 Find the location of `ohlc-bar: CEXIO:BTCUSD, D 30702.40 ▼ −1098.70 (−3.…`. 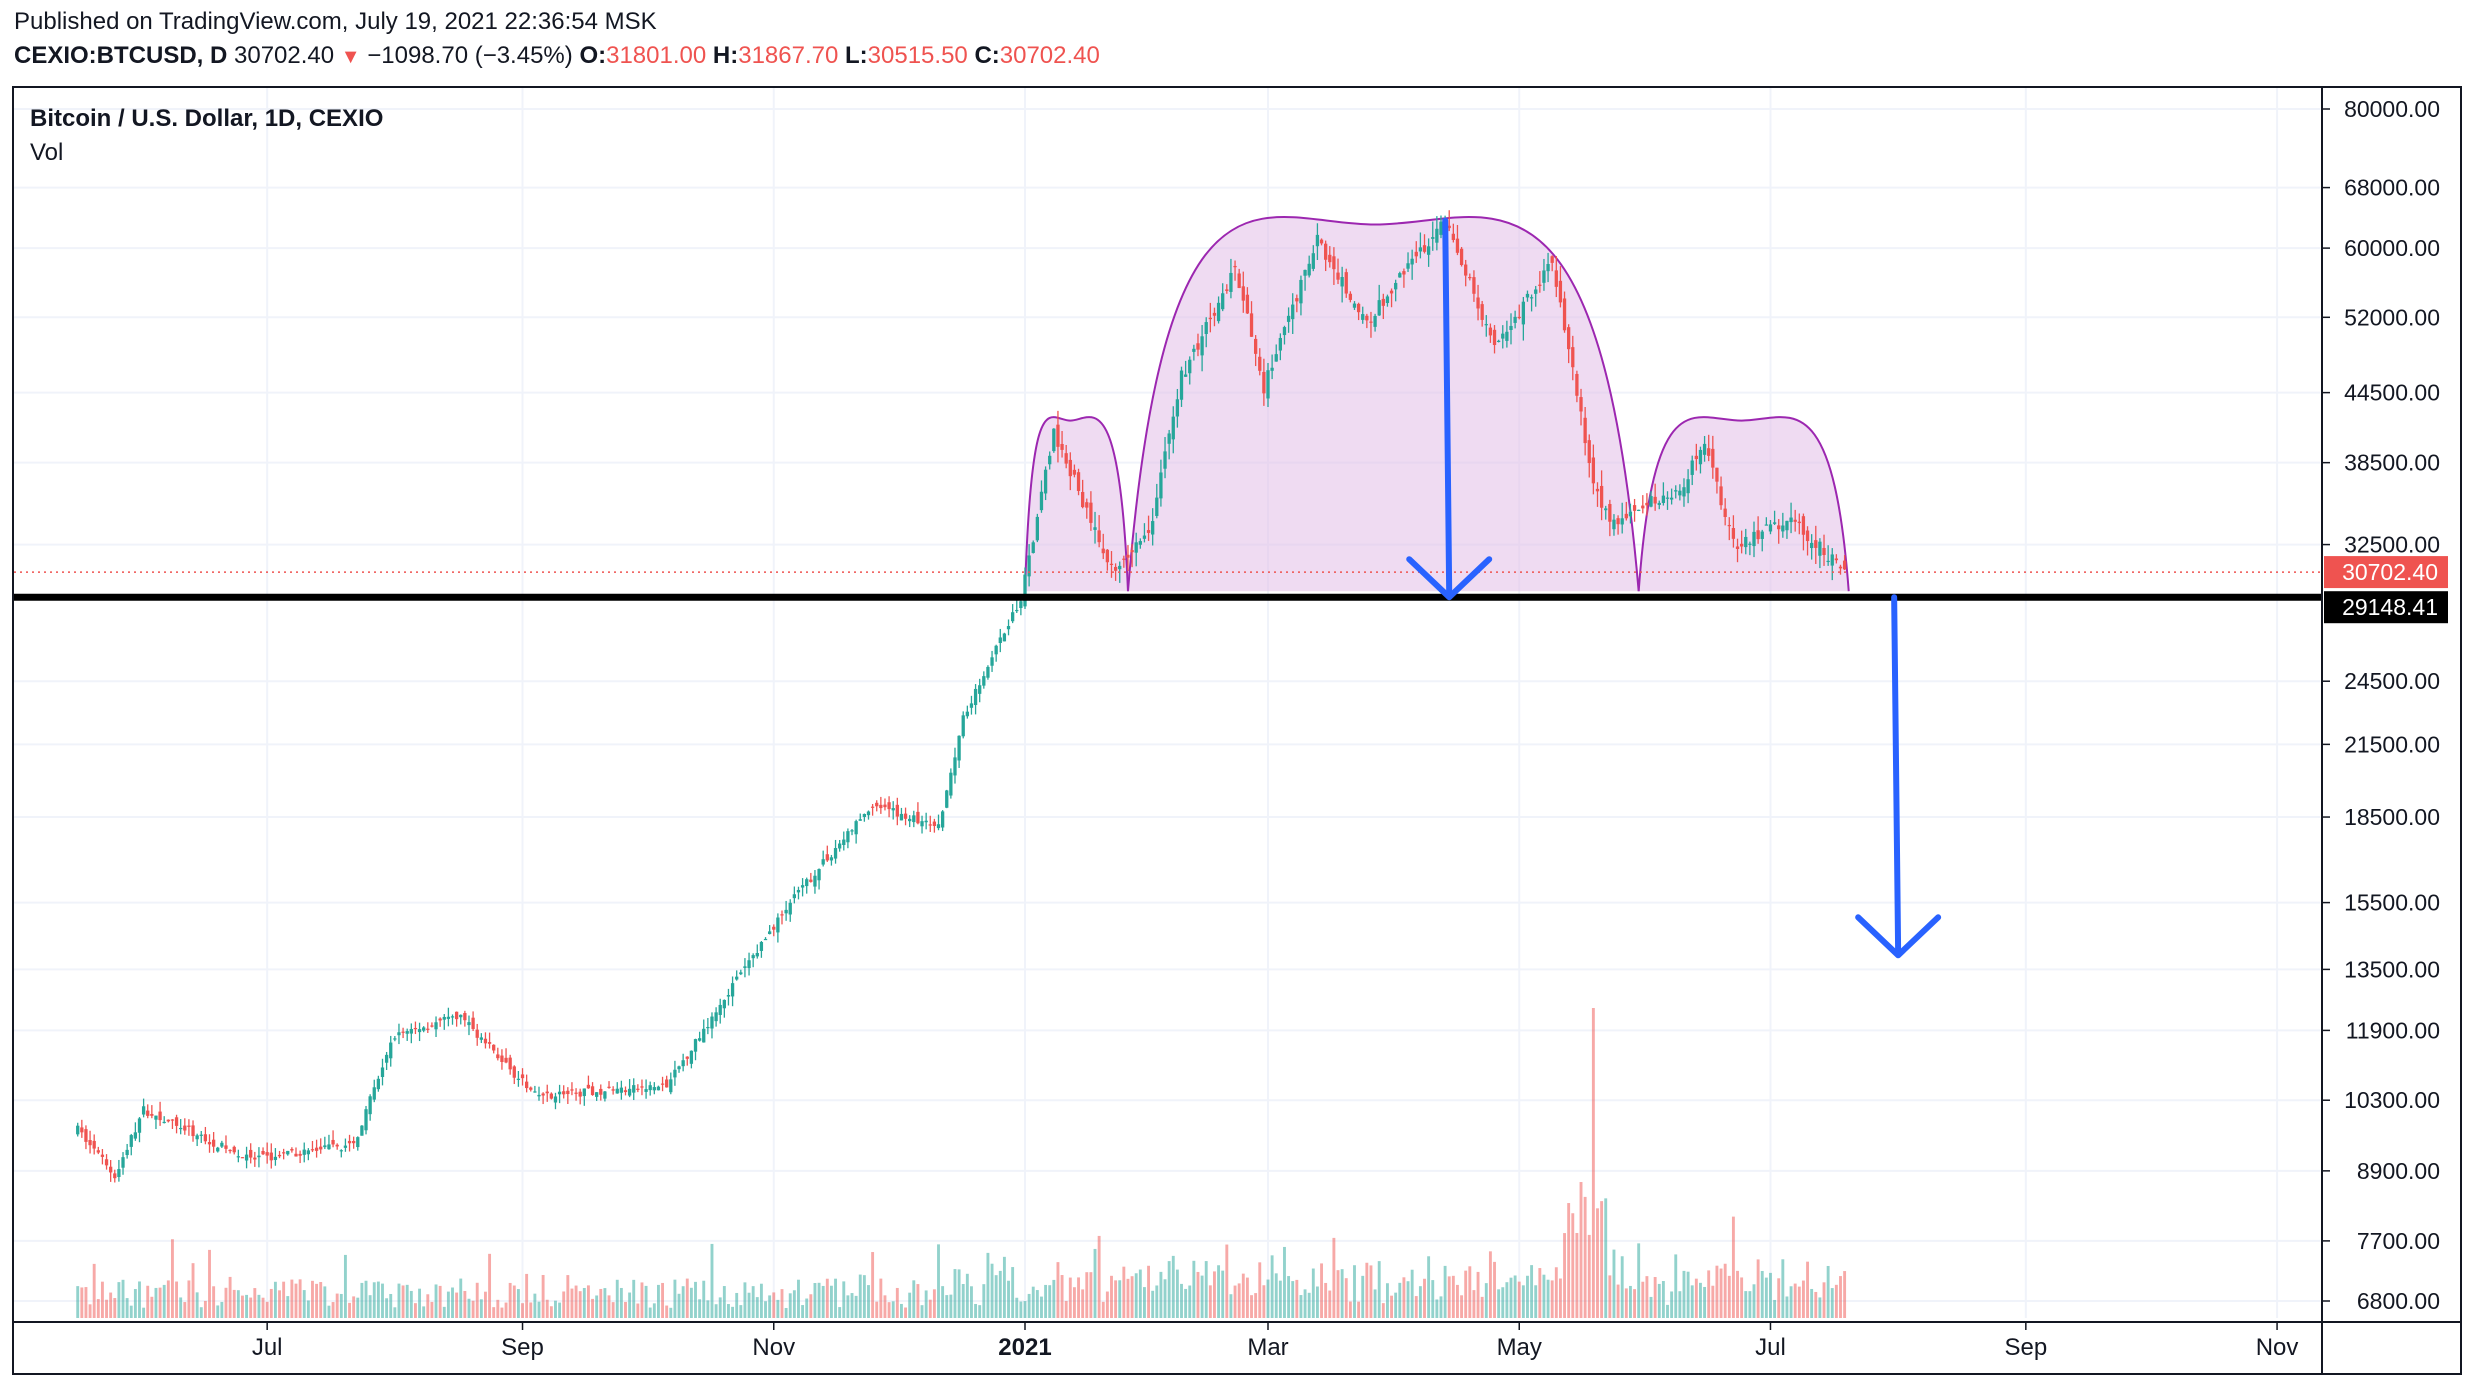

ohlc-bar: CEXIO:BTCUSD, D 30702.40 ▼ −1098.70 (−3.… is located at coordinates (557, 56).